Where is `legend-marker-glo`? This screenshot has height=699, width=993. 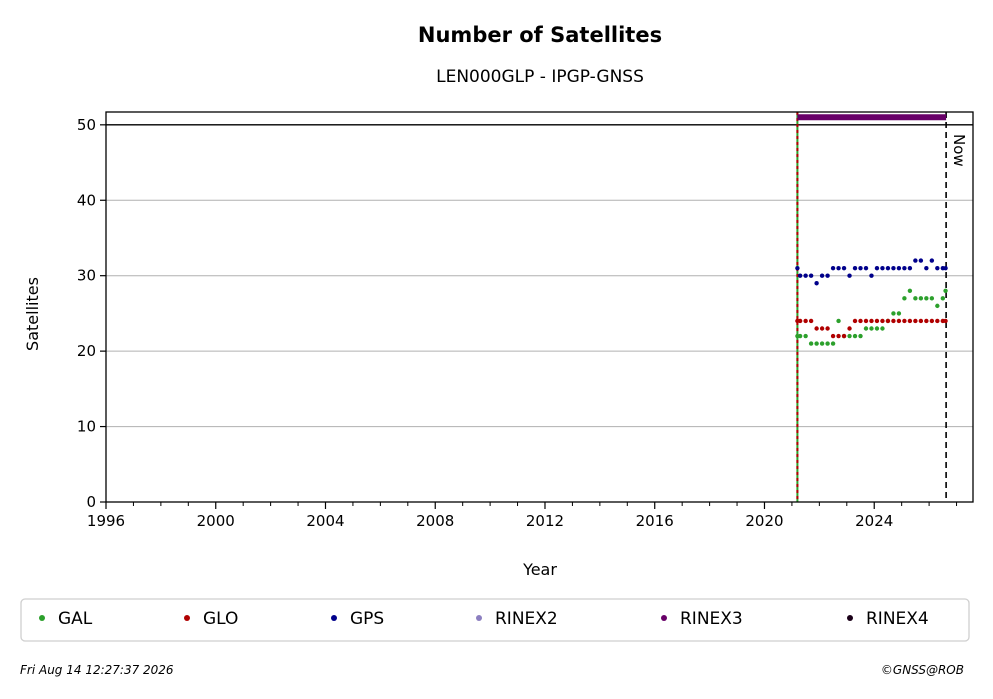 legend-marker-glo is located at coordinates (187, 618).